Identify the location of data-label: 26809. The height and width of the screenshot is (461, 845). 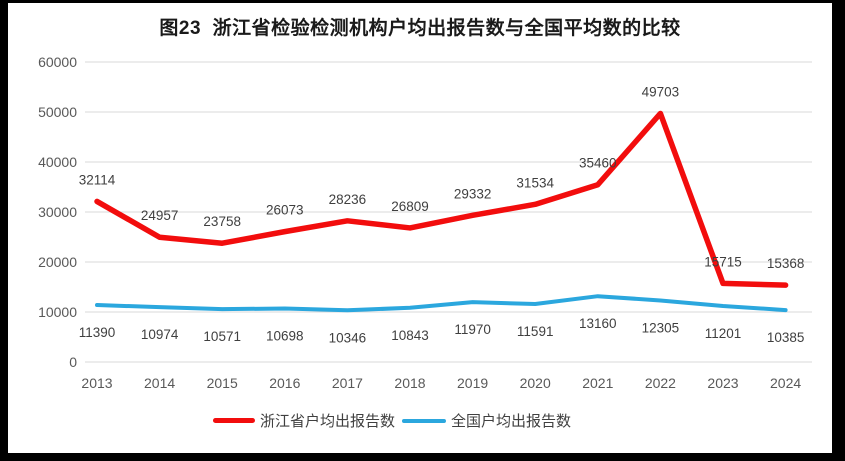
(410, 206).